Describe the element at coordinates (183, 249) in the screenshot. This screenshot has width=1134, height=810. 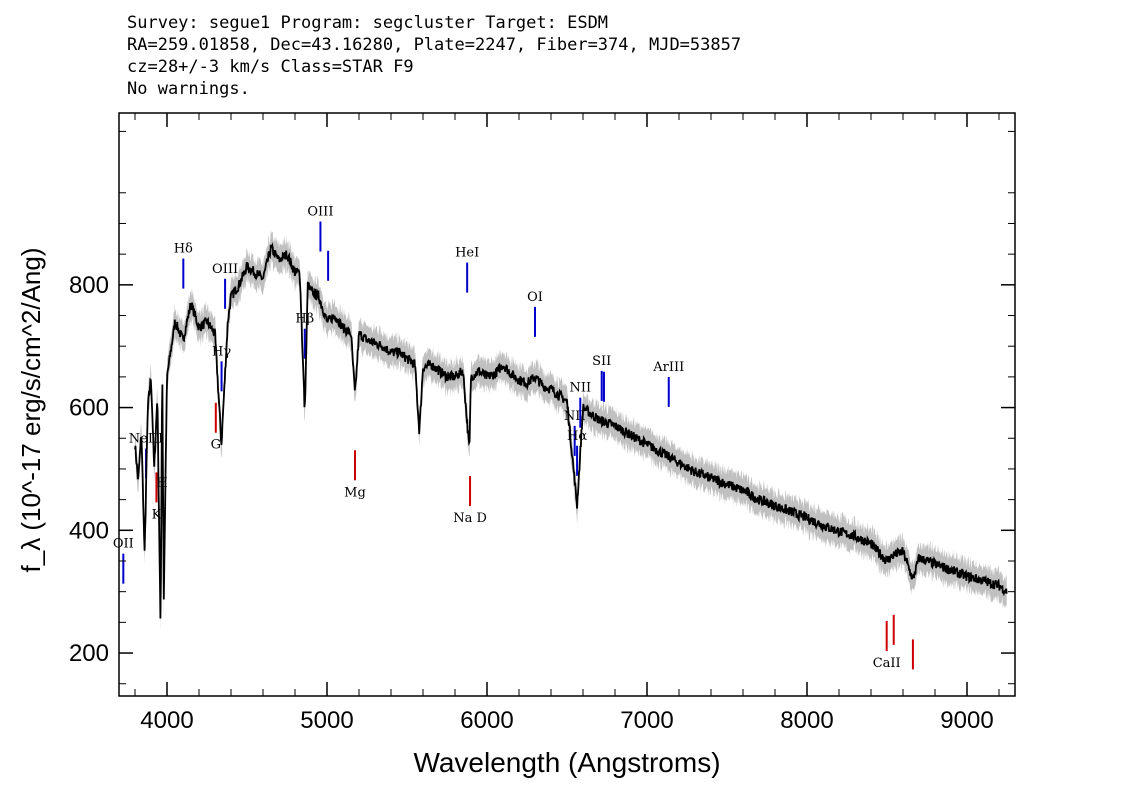
I see `emission-line-label-2: Hδ` at that location.